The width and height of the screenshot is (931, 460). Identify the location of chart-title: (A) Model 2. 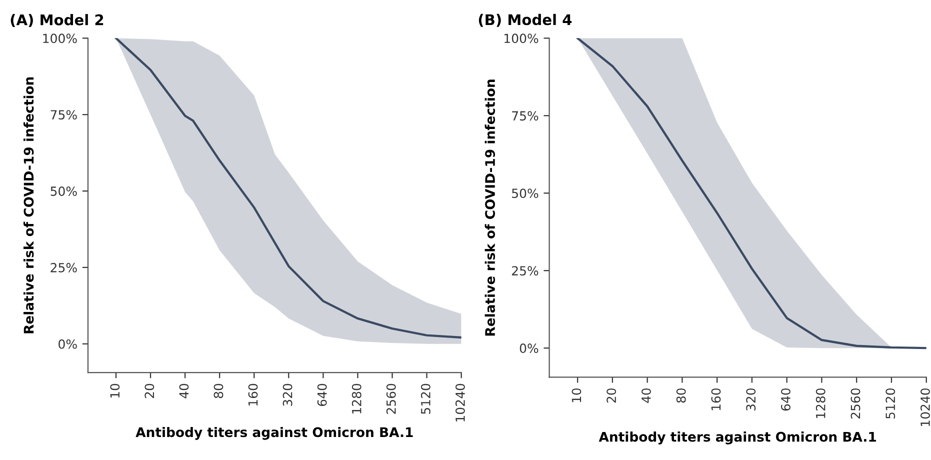
(57, 21).